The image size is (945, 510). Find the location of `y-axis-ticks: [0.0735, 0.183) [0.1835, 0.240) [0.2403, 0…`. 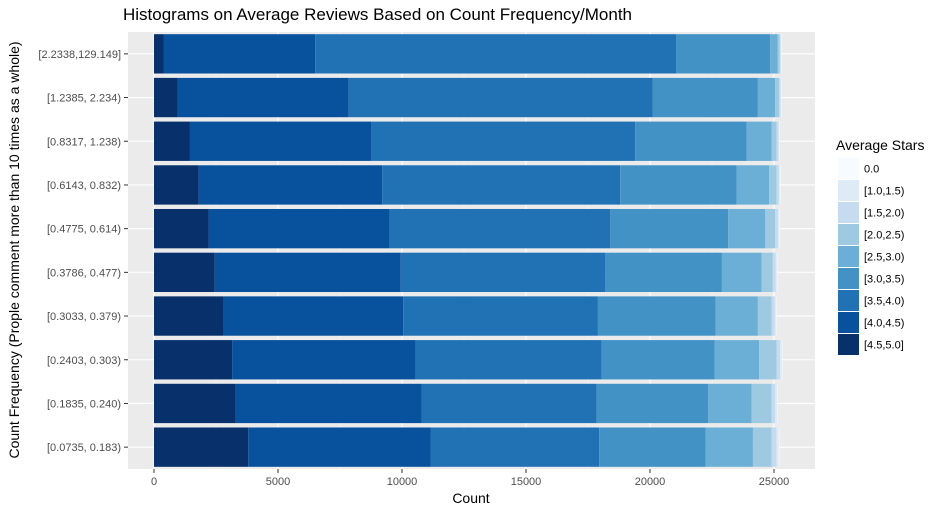

y-axis-ticks: [0.0735, 0.183) [0.1835, 0.240) [0.2403, 0… is located at coordinates (83, 251).